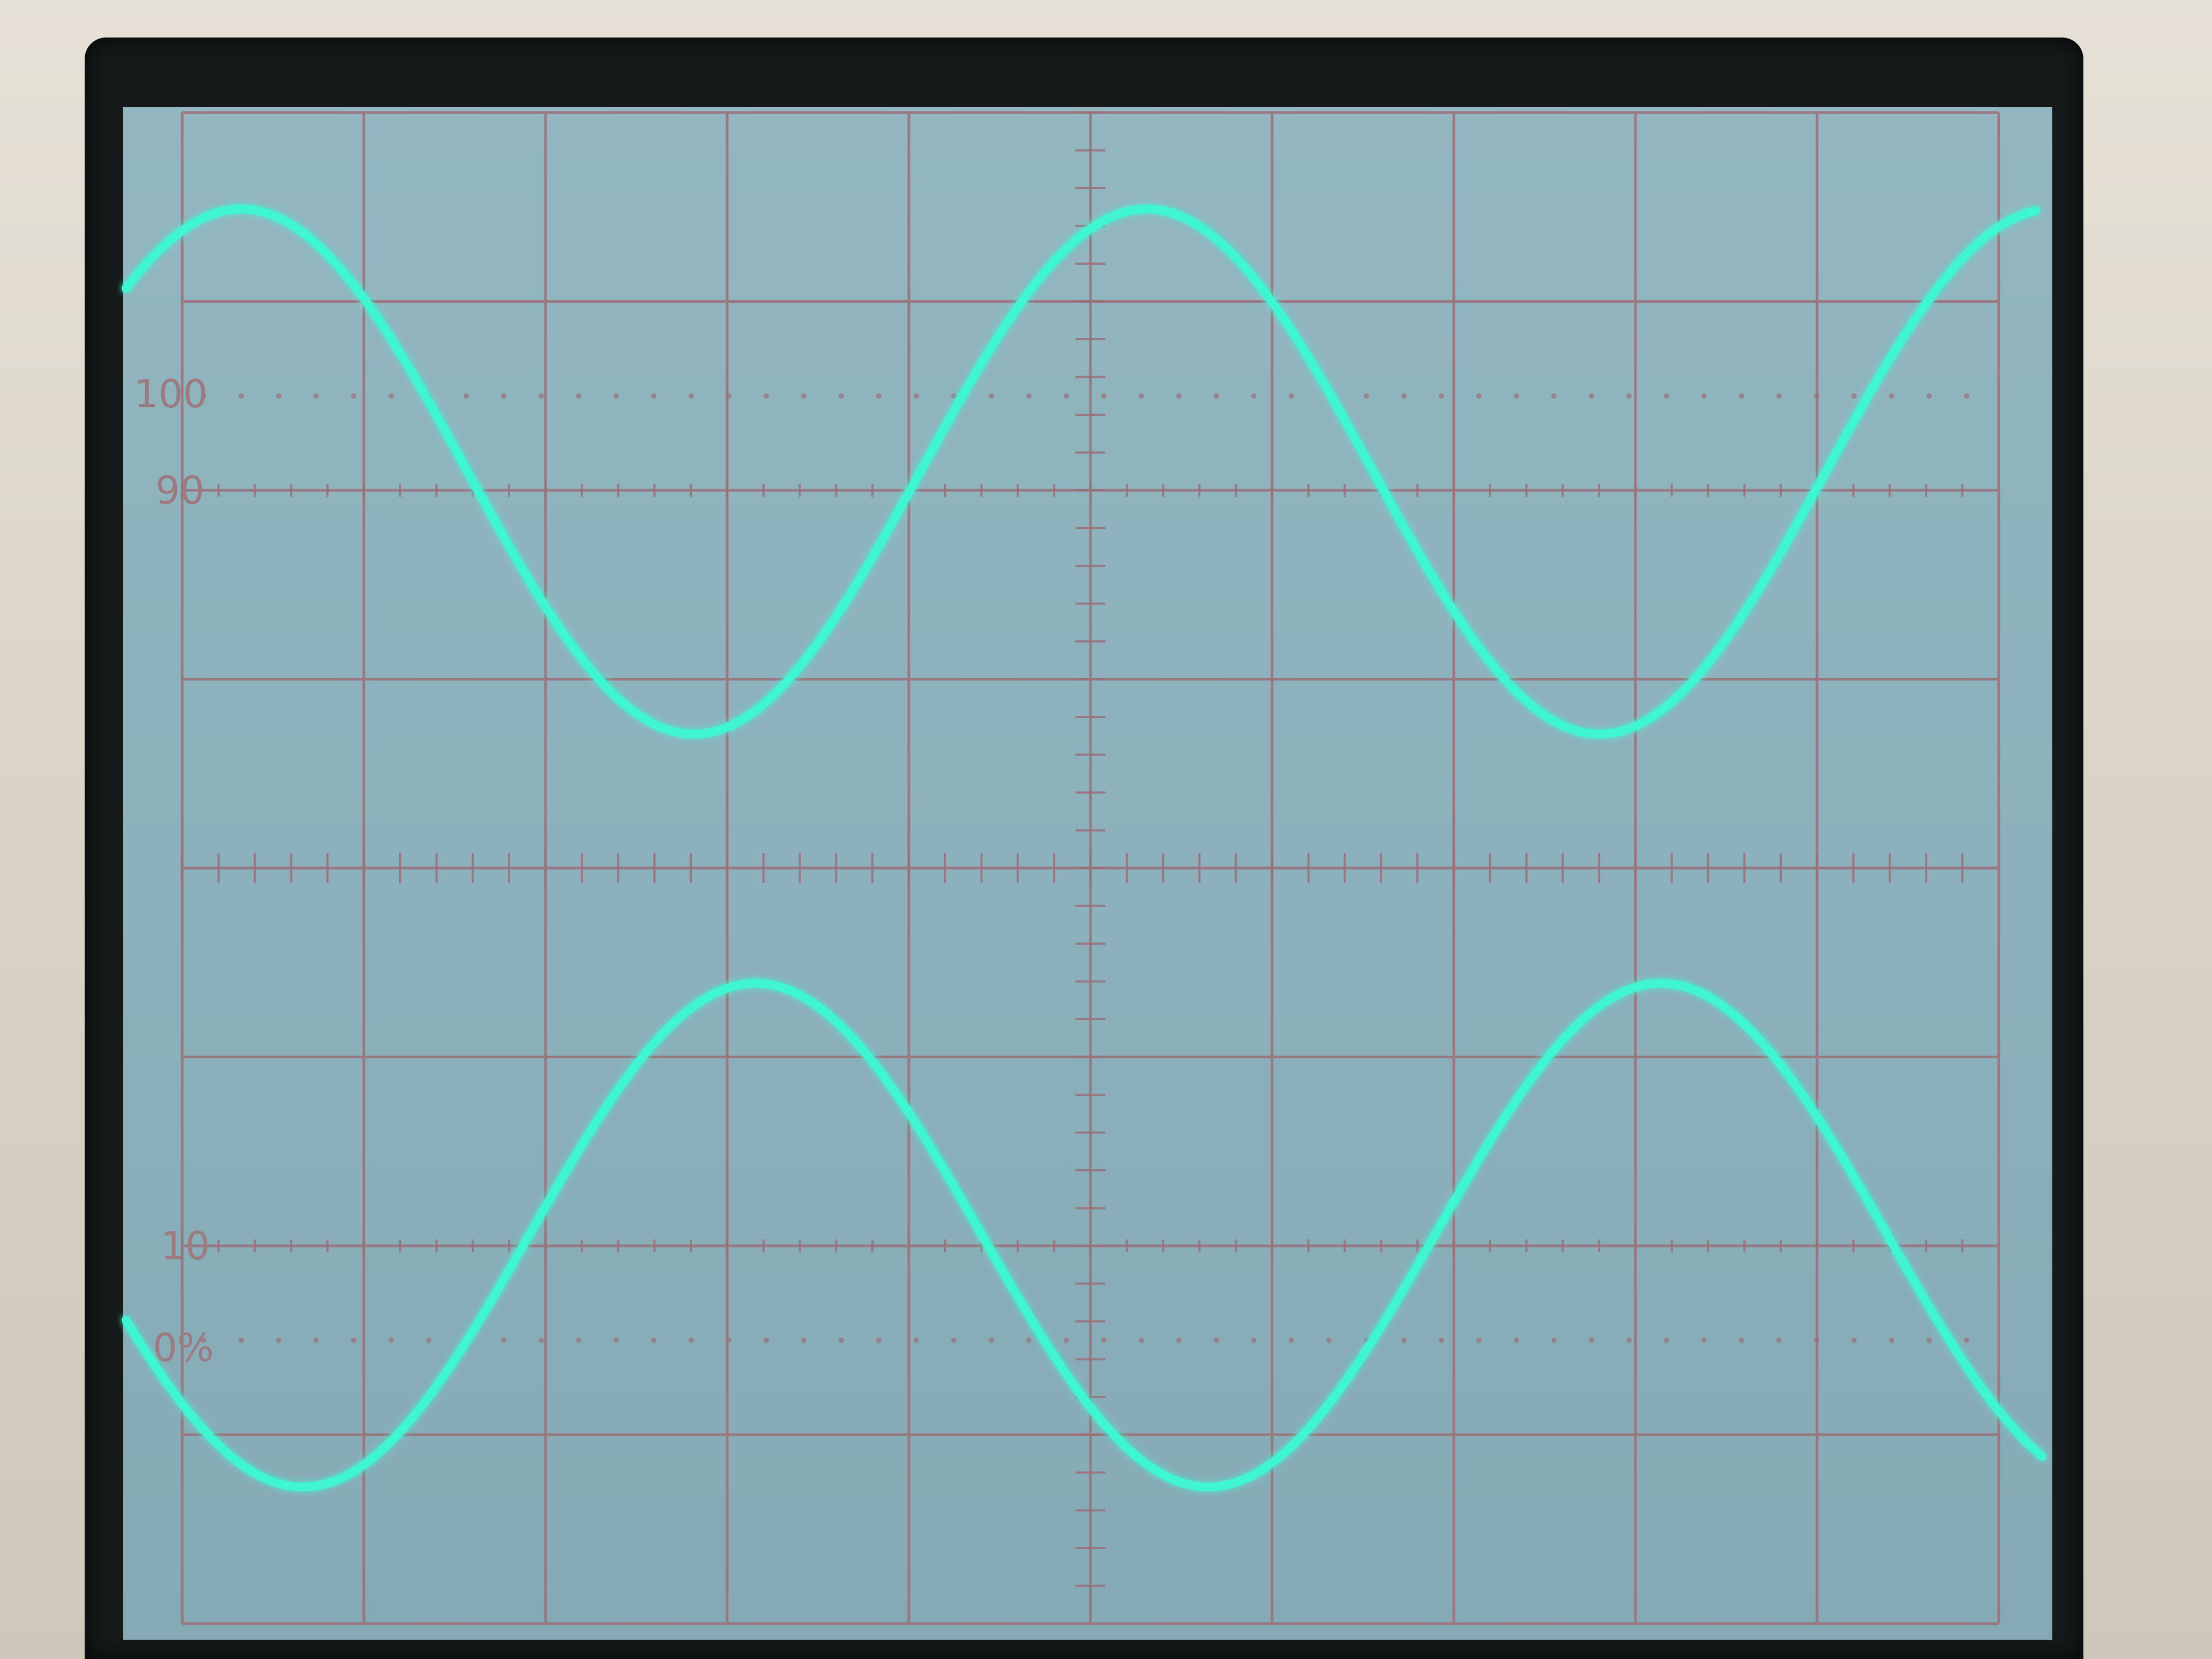 This screenshot has height=1659, width=2212. What do you see at coordinates (185, 1245) in the screenshot?
I see `label-10: 10` at bounding box center [185, 1245].